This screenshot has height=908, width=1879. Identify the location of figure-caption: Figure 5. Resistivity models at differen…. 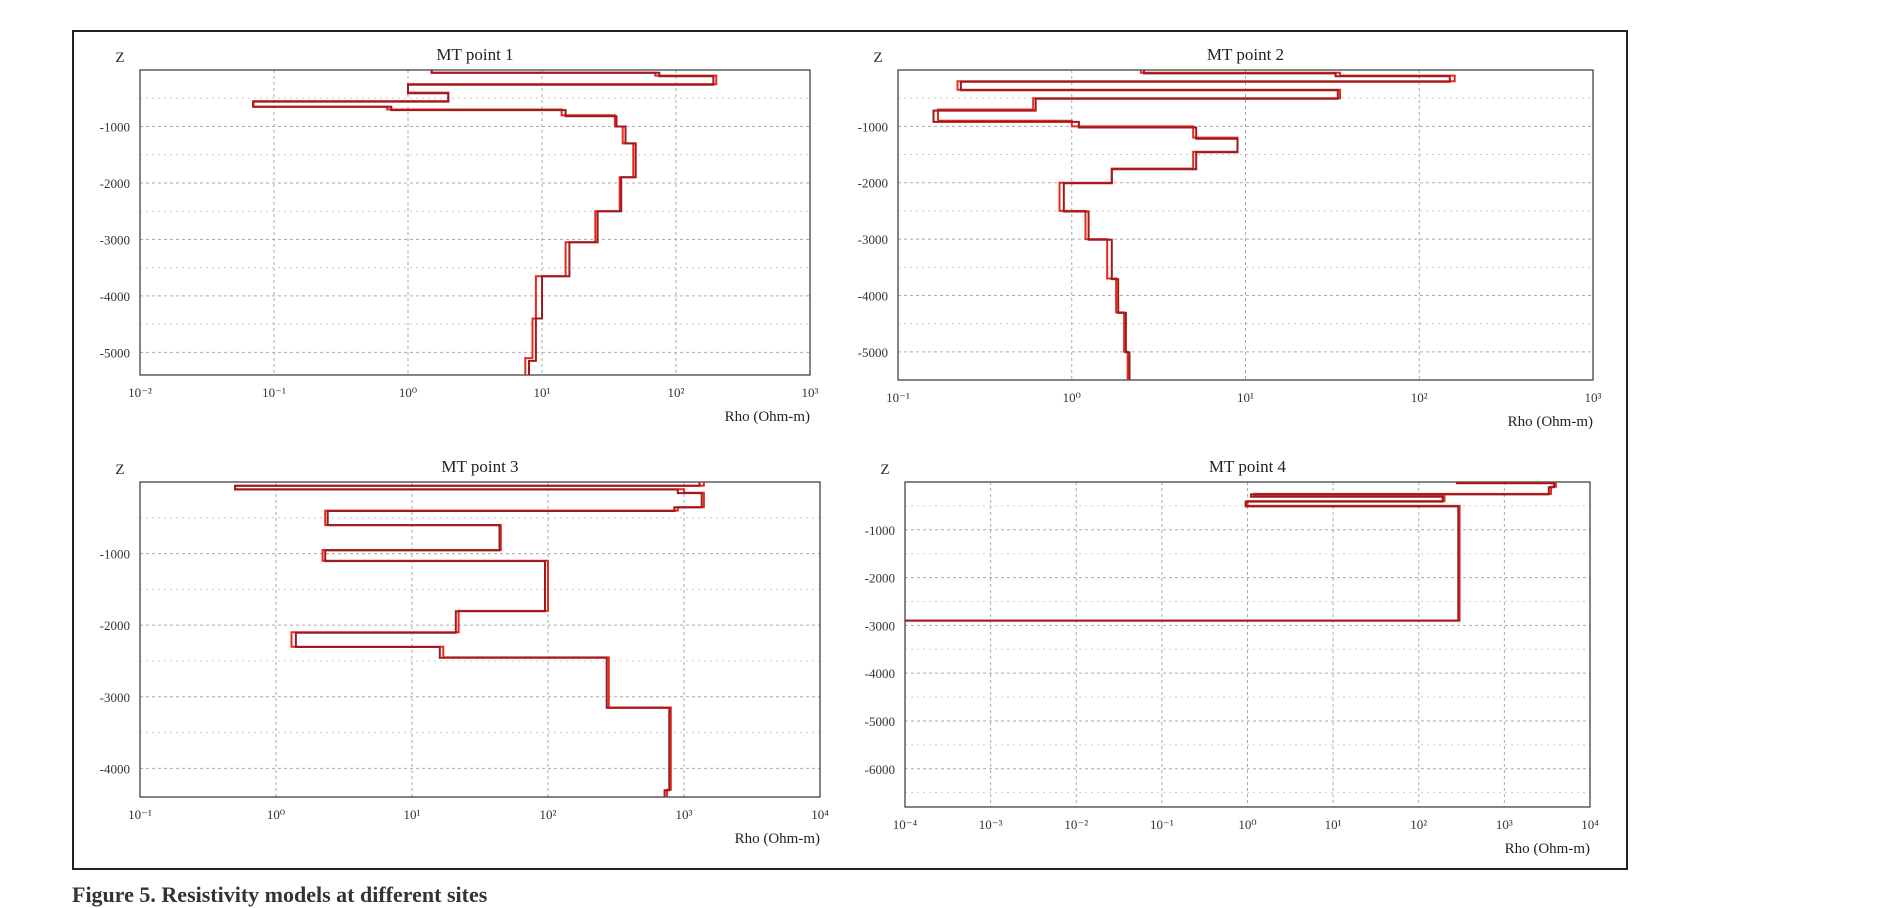
(280, 894).